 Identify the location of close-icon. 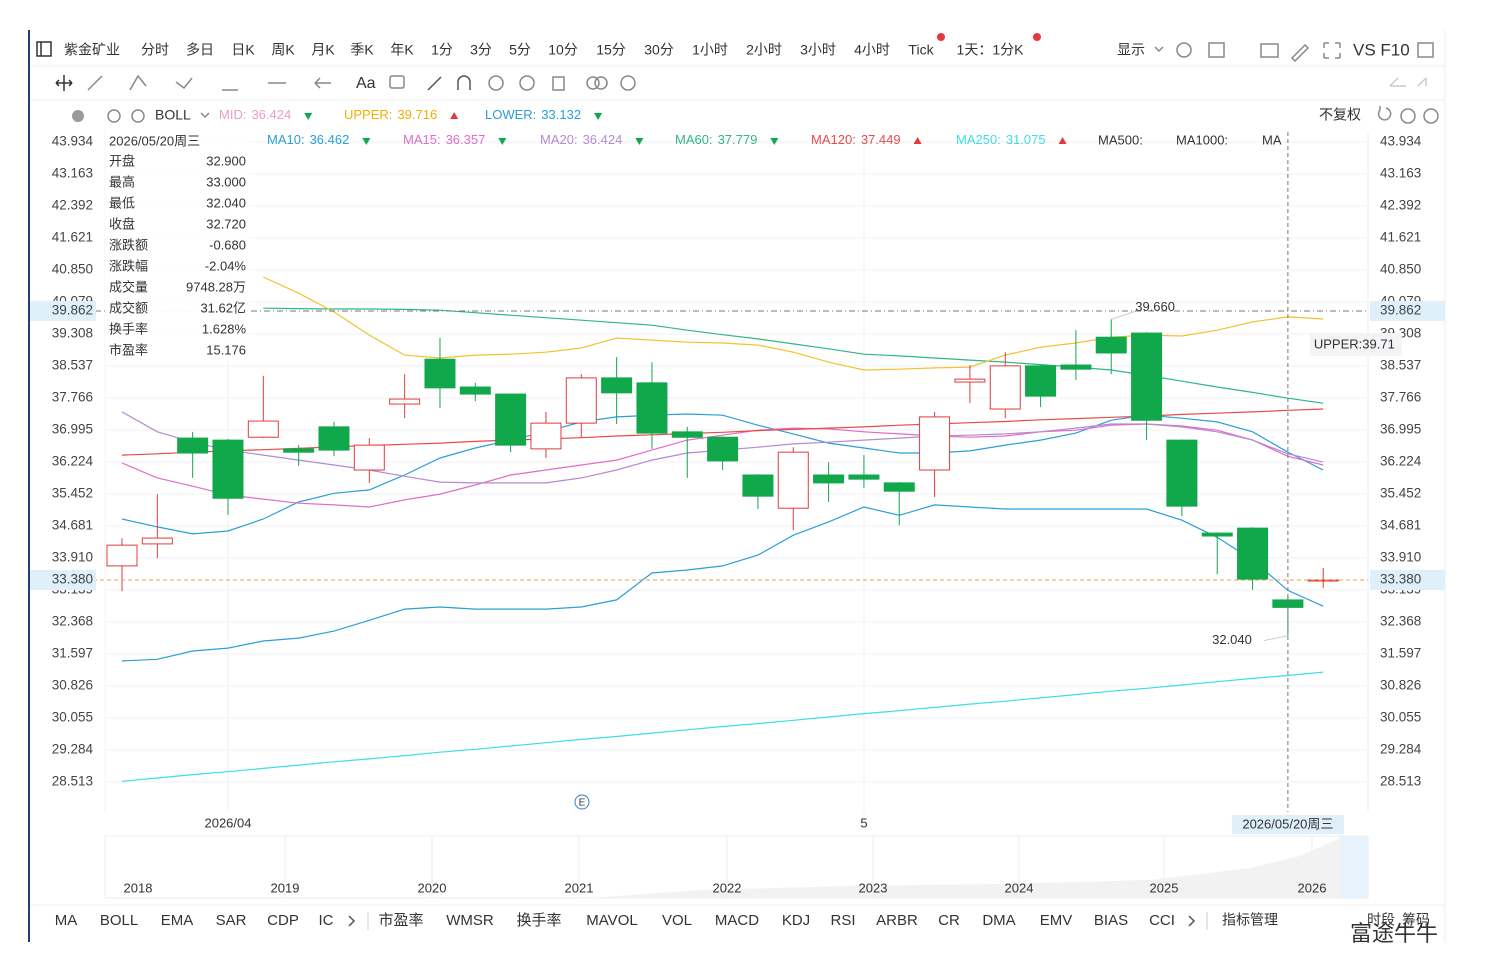
(138, 116).